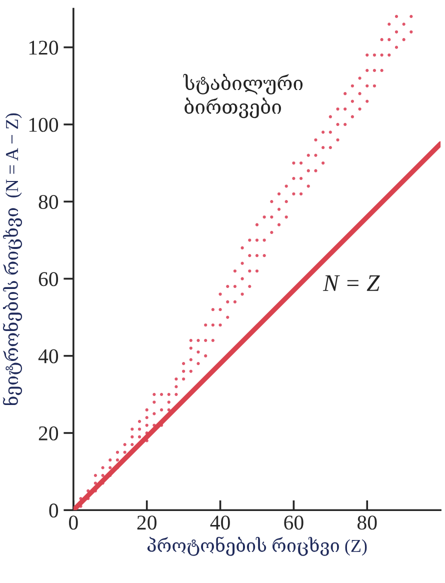  What do you see at coordinates (43, 125) in the screenshot?
I see `y-tick-label: 100` at bounding box center [43, 125].